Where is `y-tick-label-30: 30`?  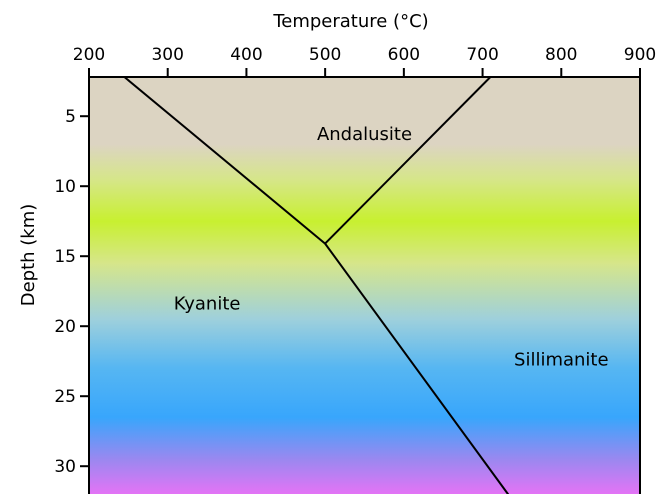 y-tick-label-30: 30 is located at coordinates (65, 467).